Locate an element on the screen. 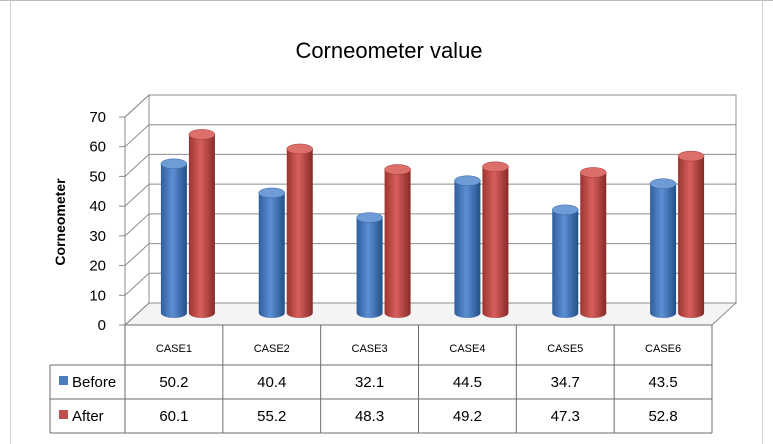  bar-after-case1 is located at coordinates (202, 223).